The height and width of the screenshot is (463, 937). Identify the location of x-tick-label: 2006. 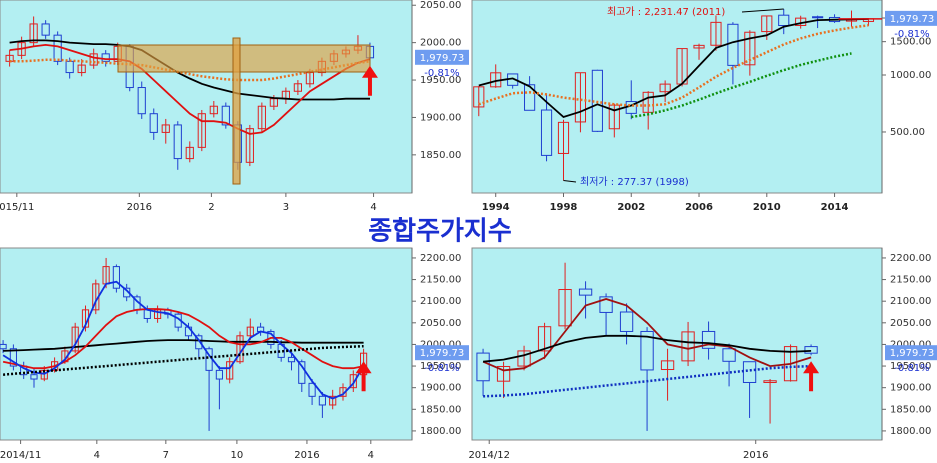
(699, 207).